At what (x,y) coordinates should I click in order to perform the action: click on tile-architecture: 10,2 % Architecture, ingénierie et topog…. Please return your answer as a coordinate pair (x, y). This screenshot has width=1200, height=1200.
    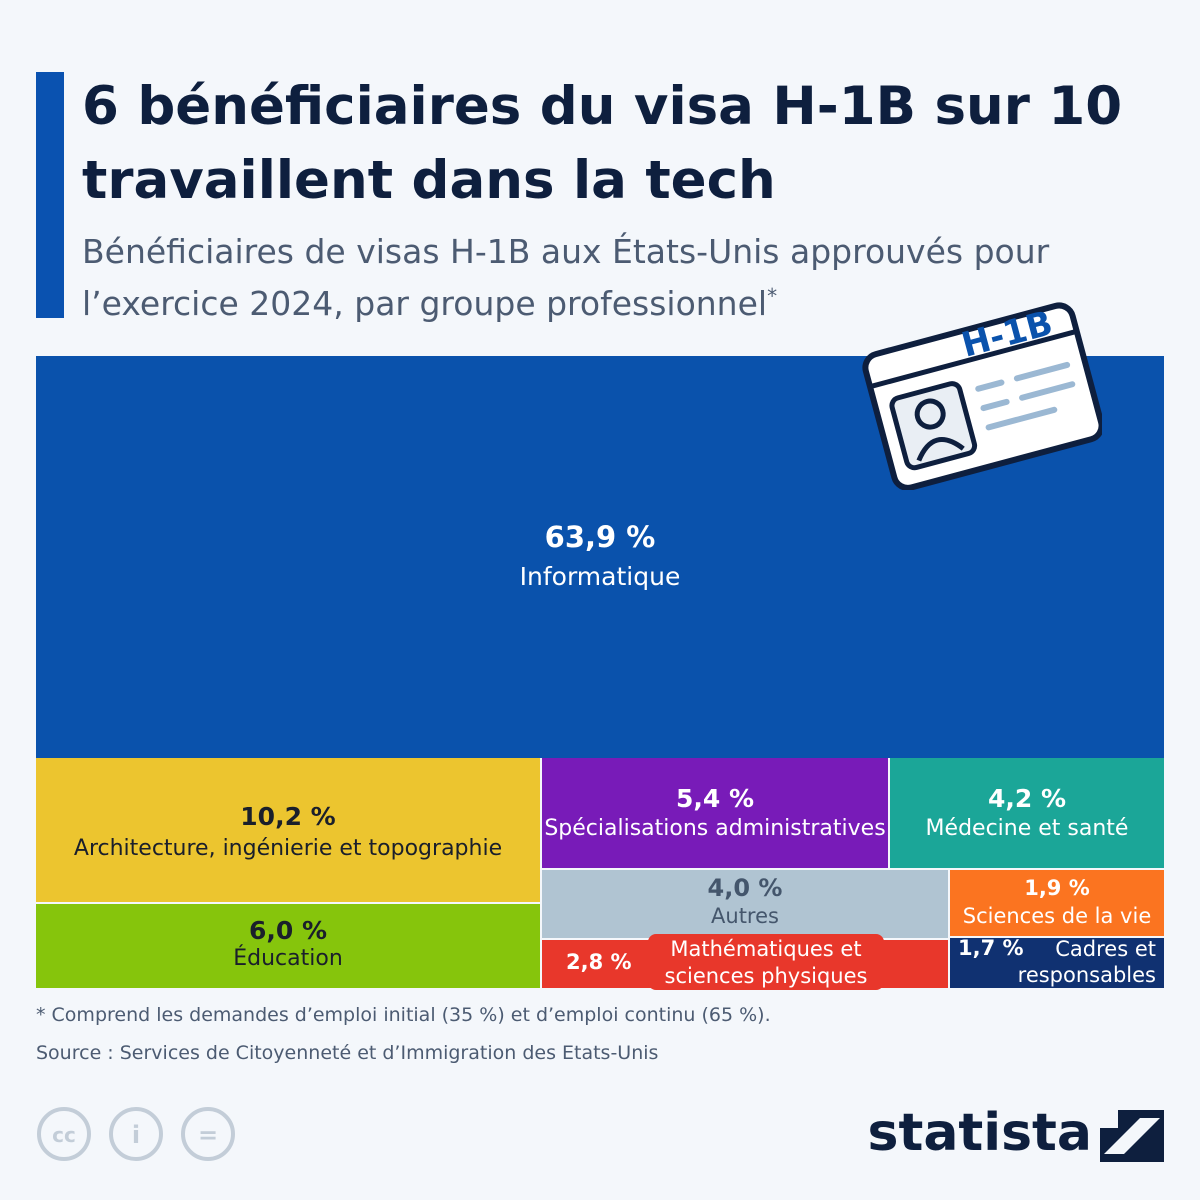
    Looking at the image, I should click on (289, 830).